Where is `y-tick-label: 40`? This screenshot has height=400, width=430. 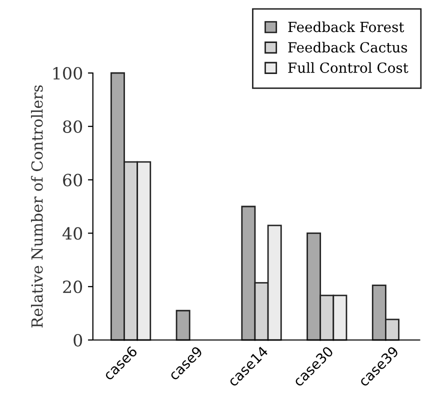 y-tick-label: 40 is located at coordinates (72, 233).